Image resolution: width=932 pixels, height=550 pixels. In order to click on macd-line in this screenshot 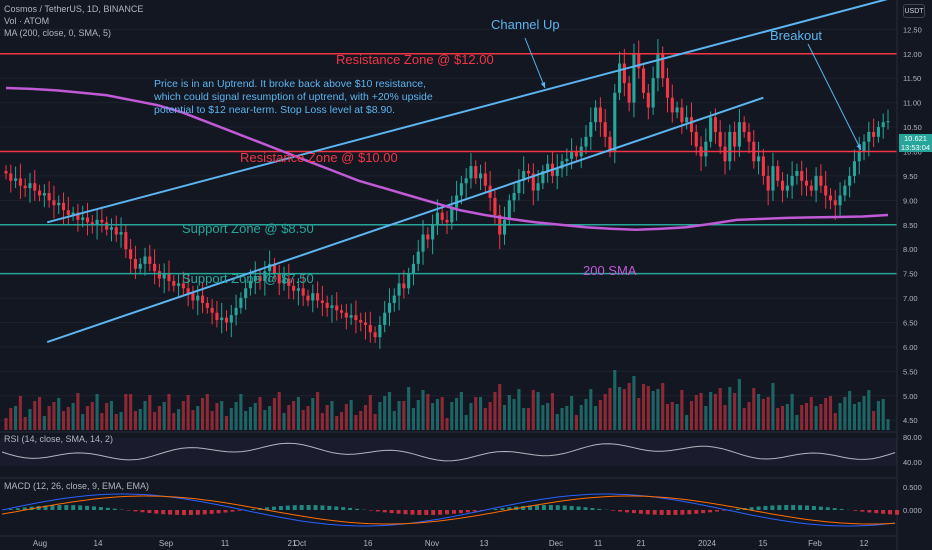, I will do `click(448, 510)`.